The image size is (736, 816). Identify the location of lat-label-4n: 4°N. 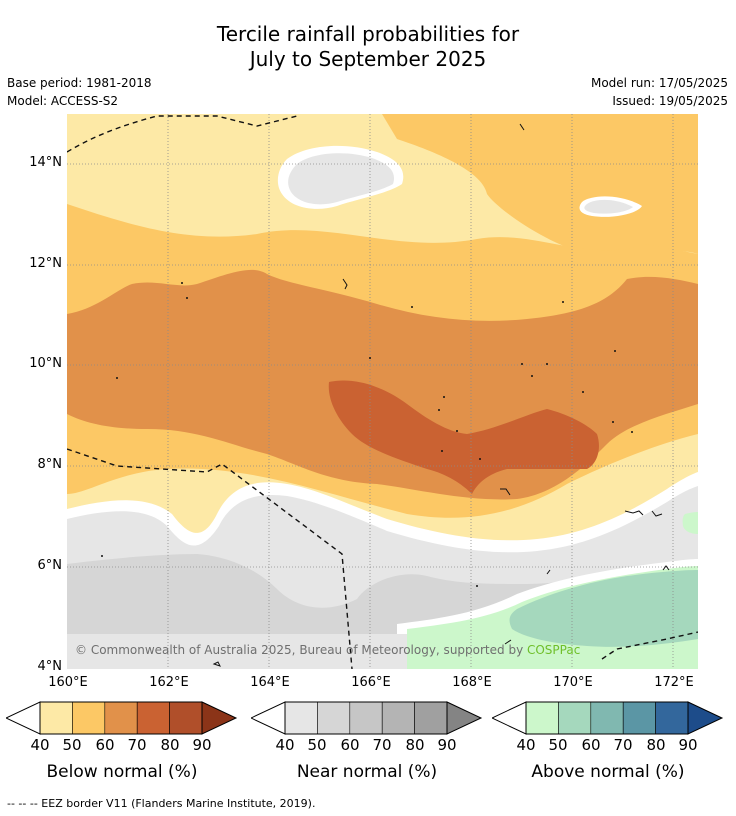
(50, 666).